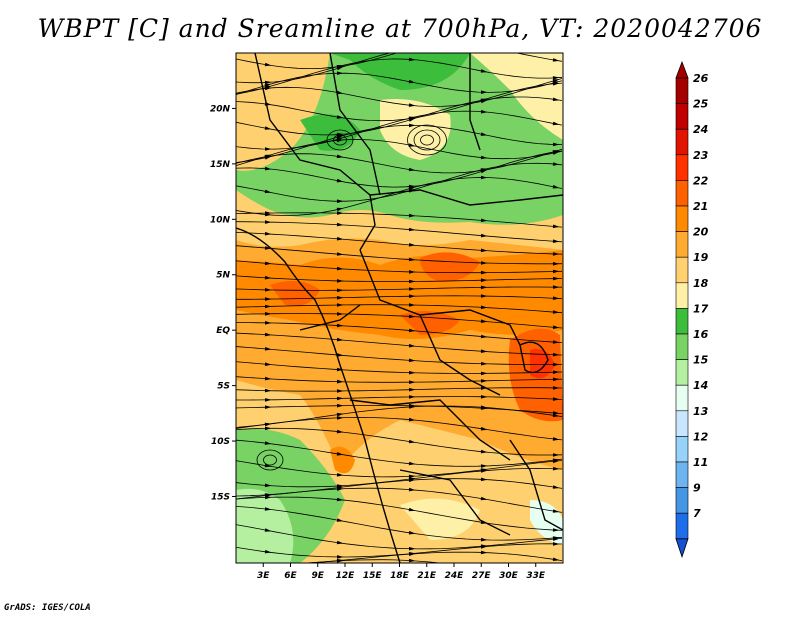 Image resolution: width=800 pixels, height=618 pixels. What do you see at coordinates (346, 576) in the screenshot?
I see `lon-tick-label: 12E` at bounding box center [346, 576].